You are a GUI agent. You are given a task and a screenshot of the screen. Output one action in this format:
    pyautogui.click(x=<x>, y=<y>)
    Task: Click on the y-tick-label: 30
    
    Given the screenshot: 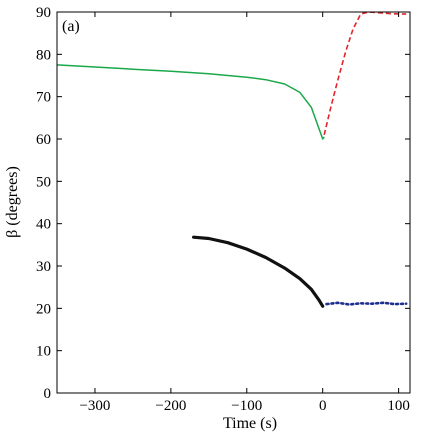 What is the action you would take?
    pyautogui.click(x=43, y=267)
    